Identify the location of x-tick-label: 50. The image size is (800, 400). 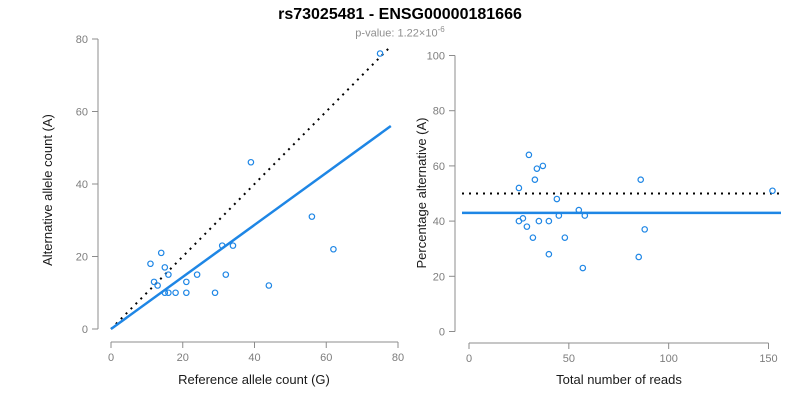
(569, 359).